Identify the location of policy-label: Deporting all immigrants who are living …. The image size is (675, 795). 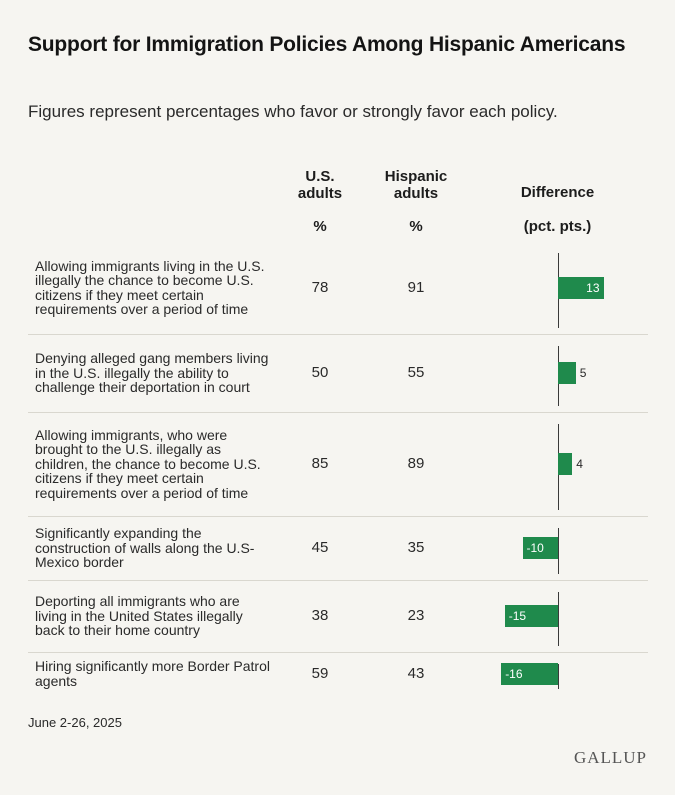
(139, 616).